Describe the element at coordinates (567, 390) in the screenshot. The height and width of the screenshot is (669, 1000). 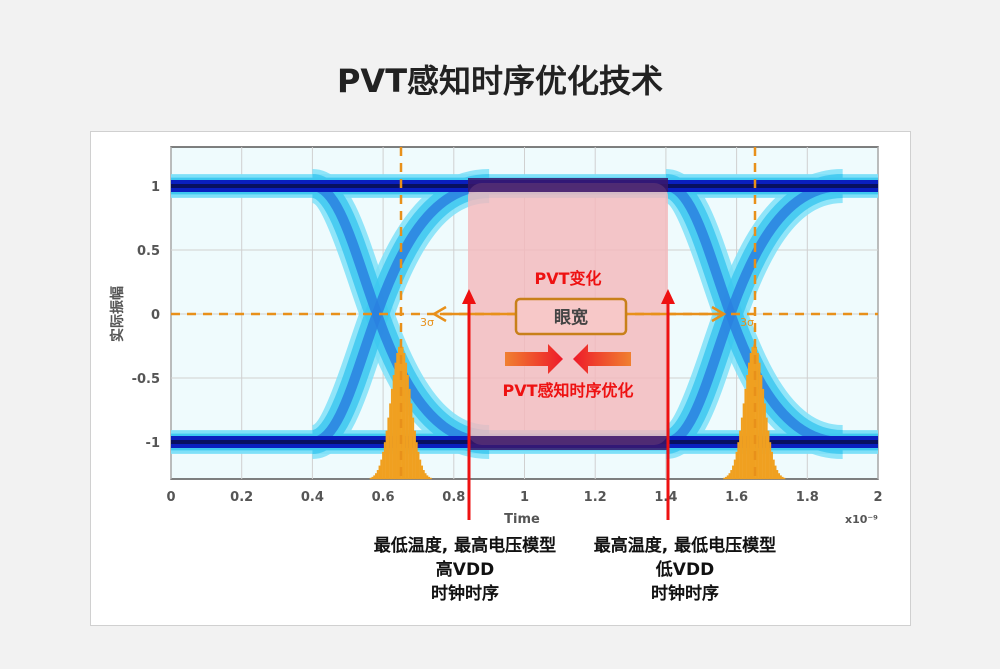
I see `pvt-opt-label: PVT感知时序优化` at that location.